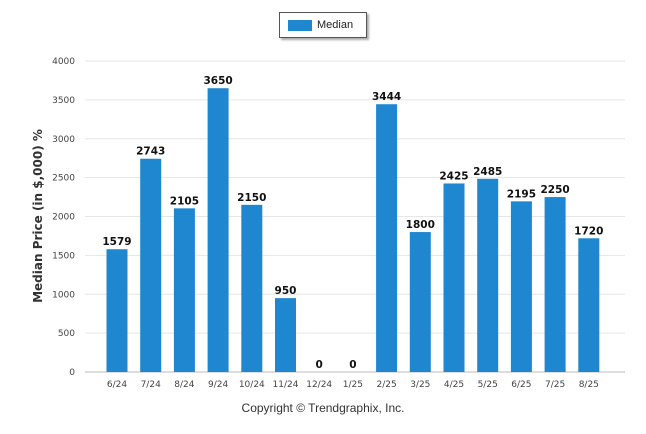 This screenshot has width=646, height=434. Describe the element at coordinates (386, 97) in the screenshot. I see `value-label-2-25: 3444` at that location.